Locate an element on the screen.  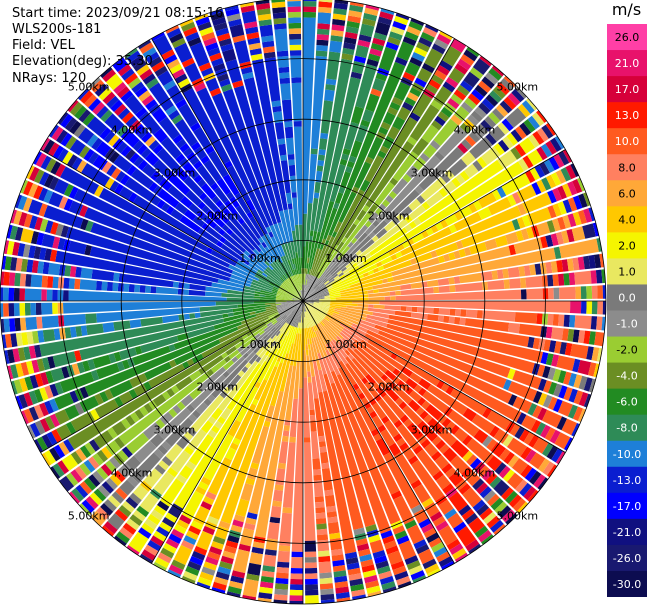
range-ring-label: 4.00km is located at coordinates (132, 472).